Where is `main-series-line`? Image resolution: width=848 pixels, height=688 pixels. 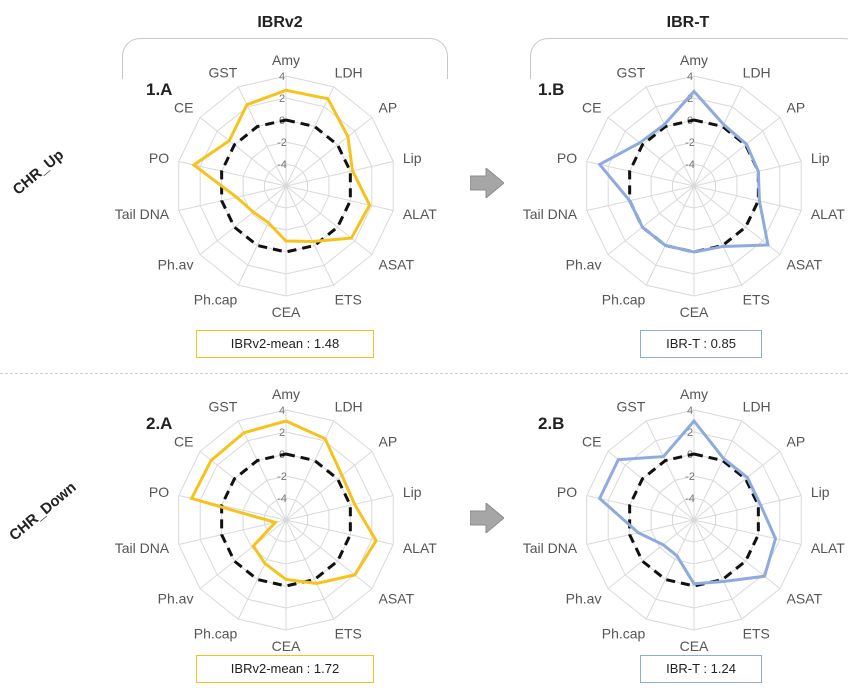
main-series-line is located at coordinates (683, 171).